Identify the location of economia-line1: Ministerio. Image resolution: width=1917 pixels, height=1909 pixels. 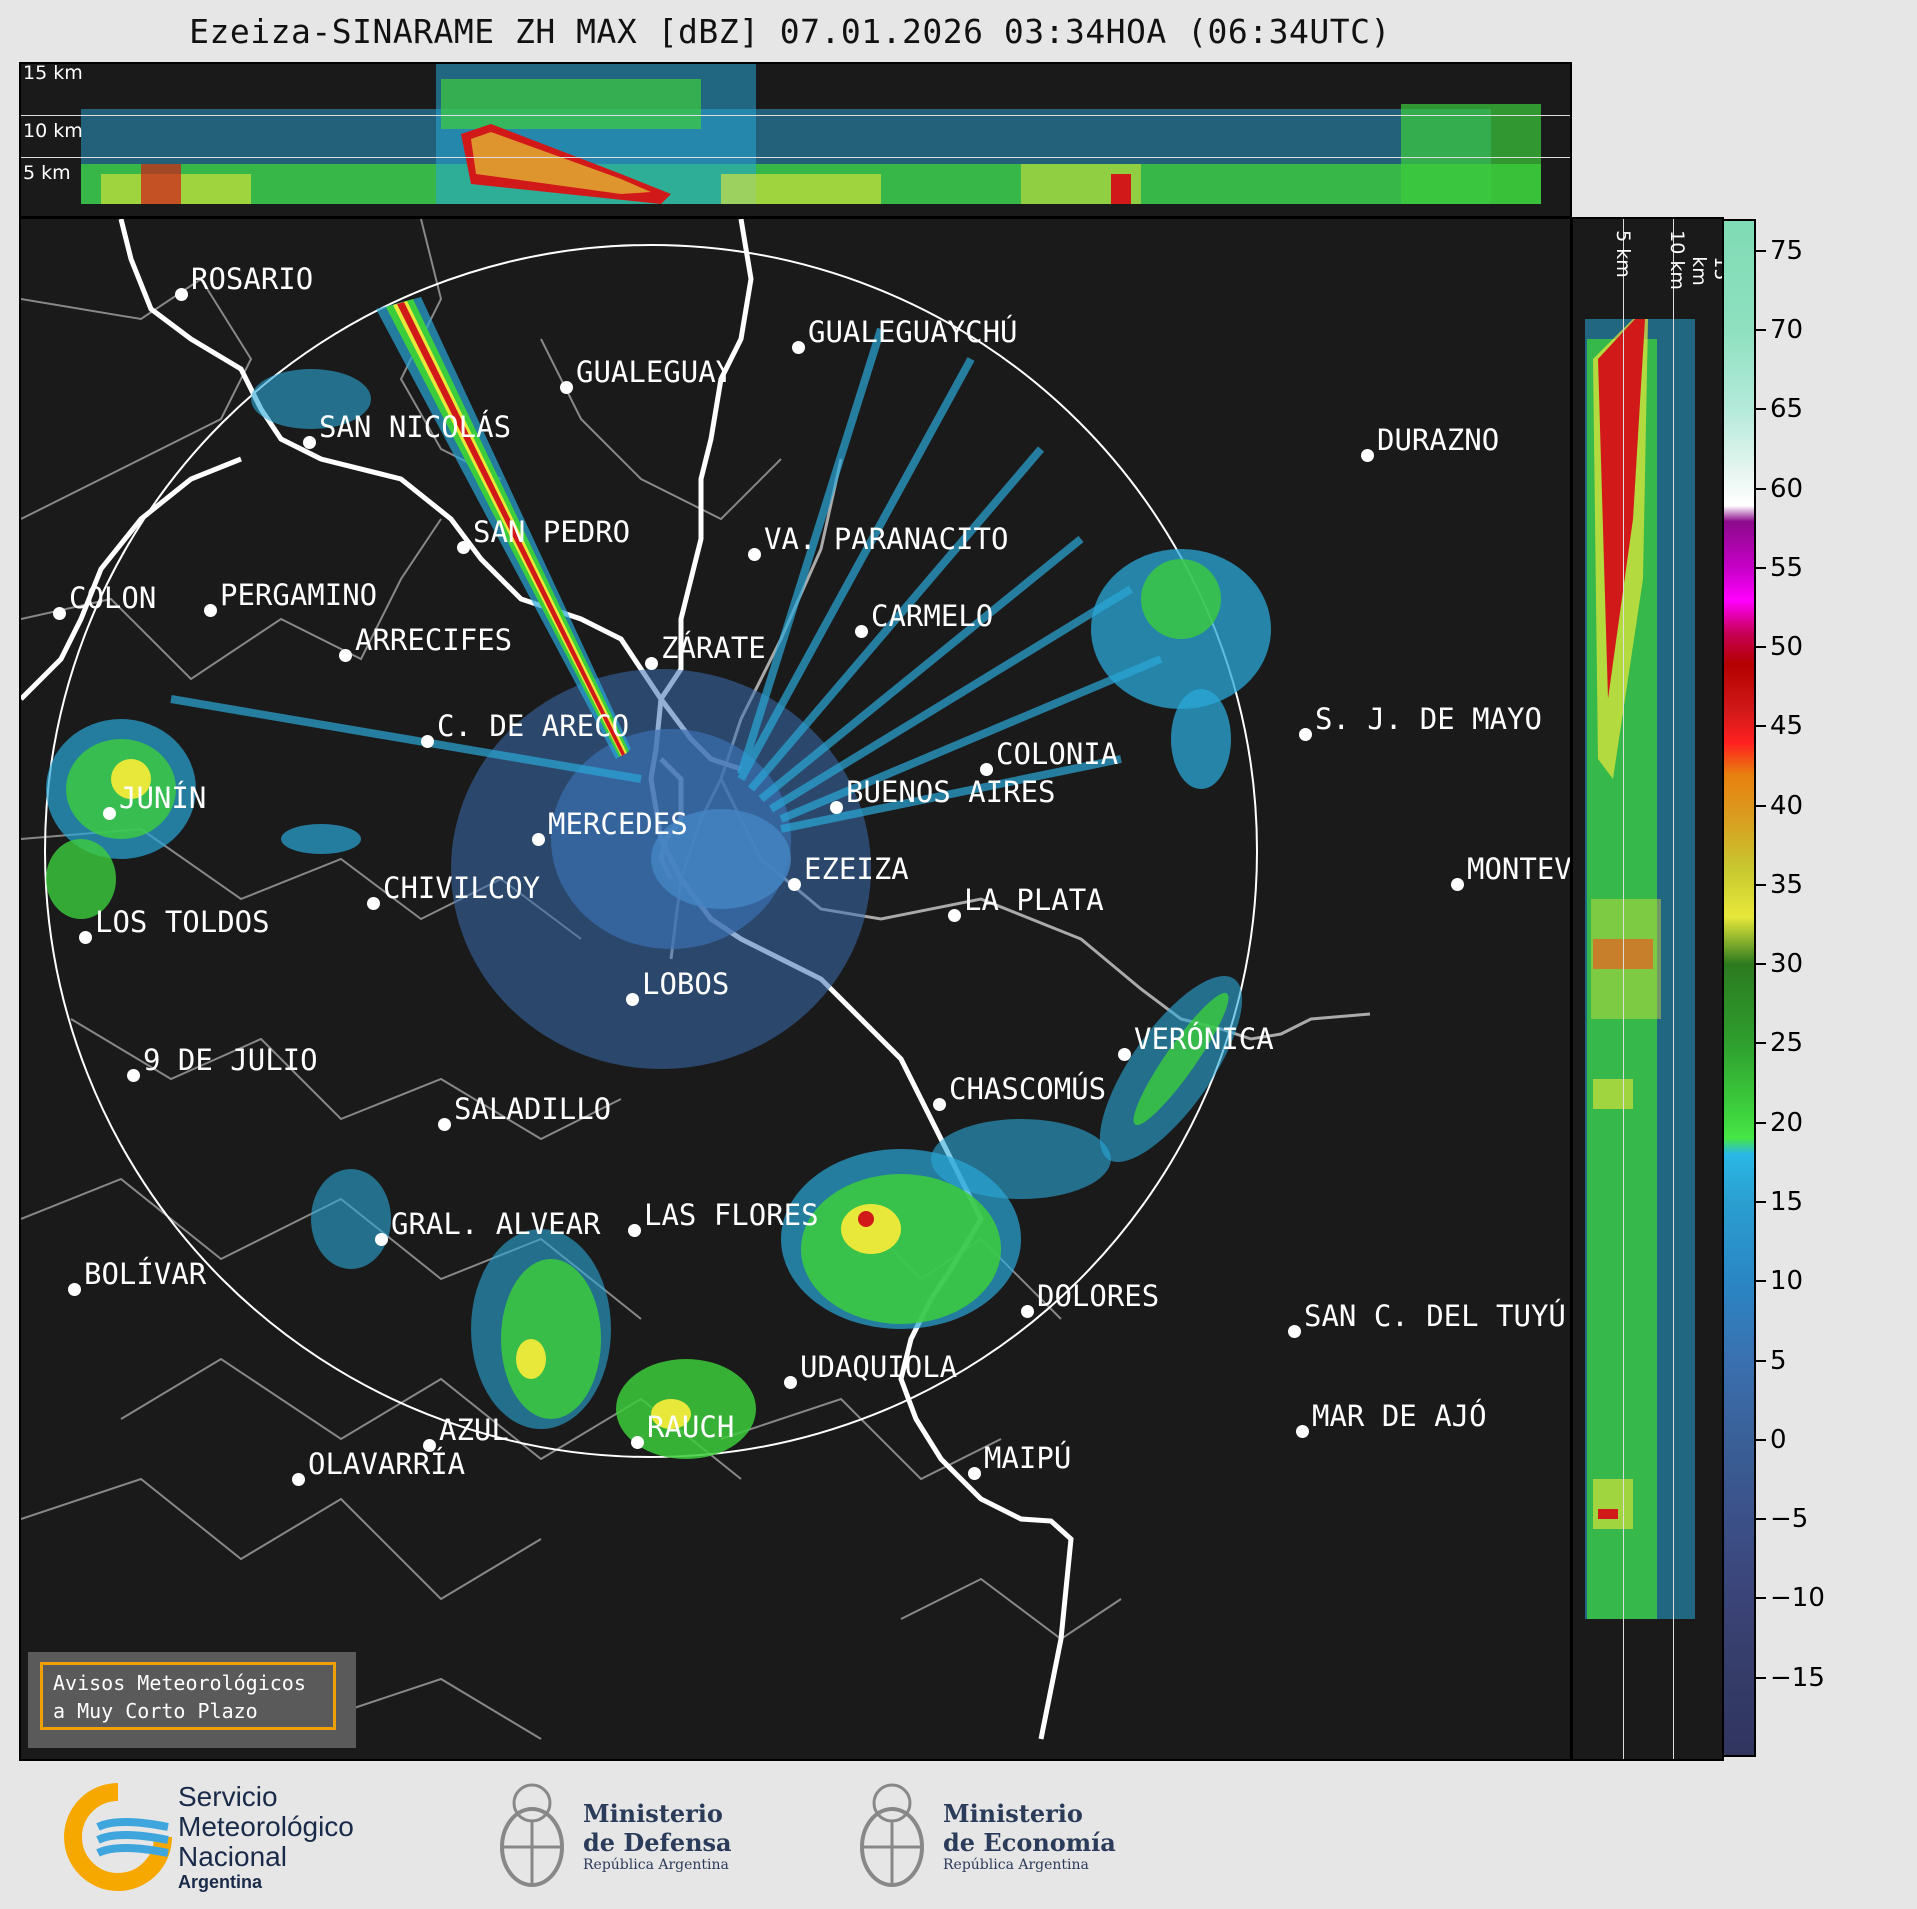
(1013, 1813).